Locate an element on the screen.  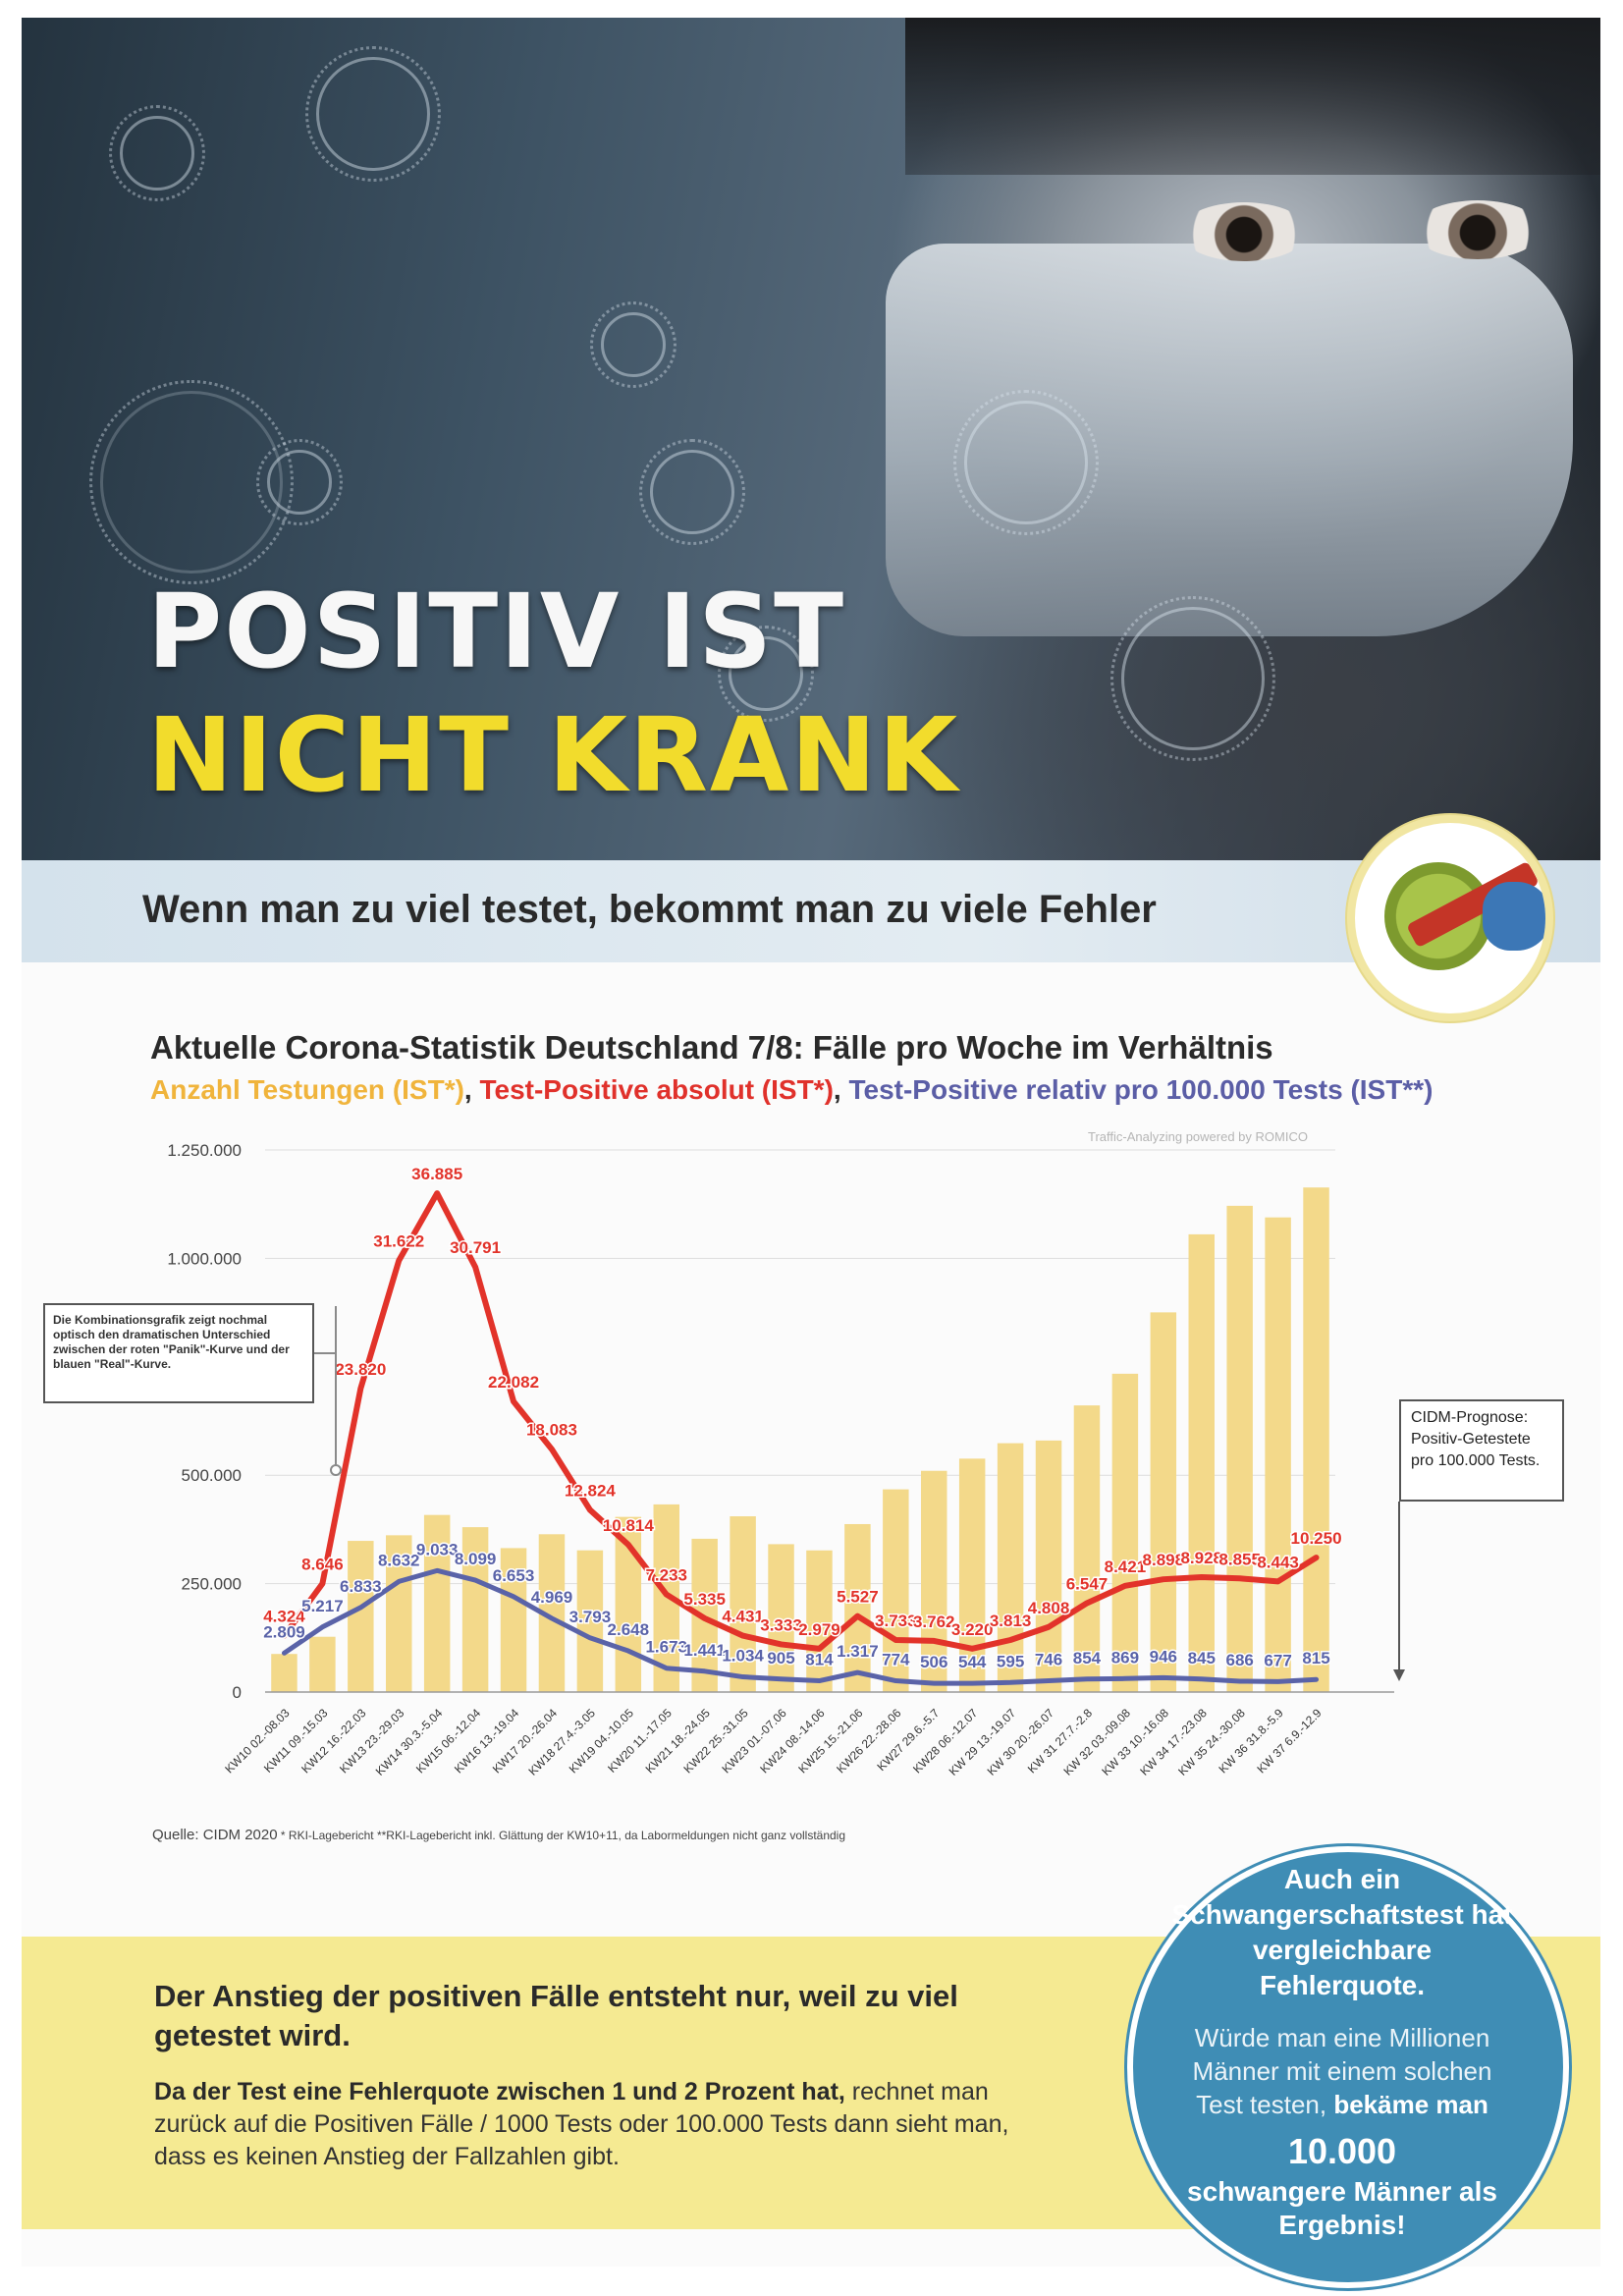
data-label-relative: 544 is located at coordinates (972, 1662).